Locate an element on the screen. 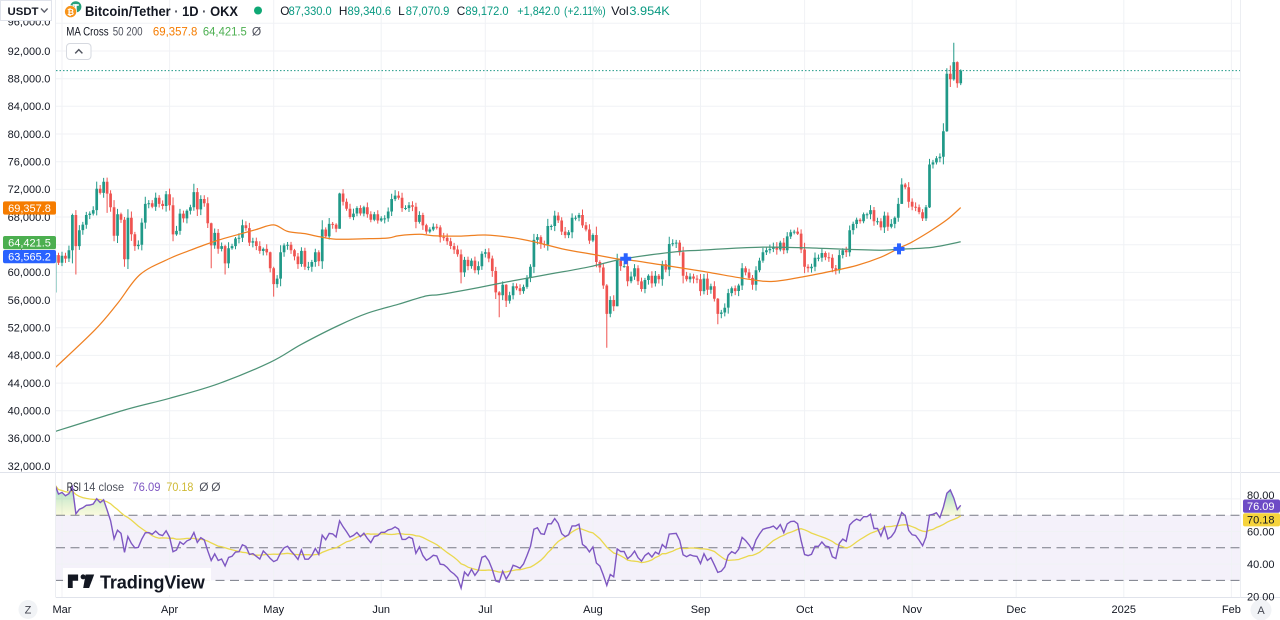  svg-text: 48,000.0 is located at coordinates (29, 356).